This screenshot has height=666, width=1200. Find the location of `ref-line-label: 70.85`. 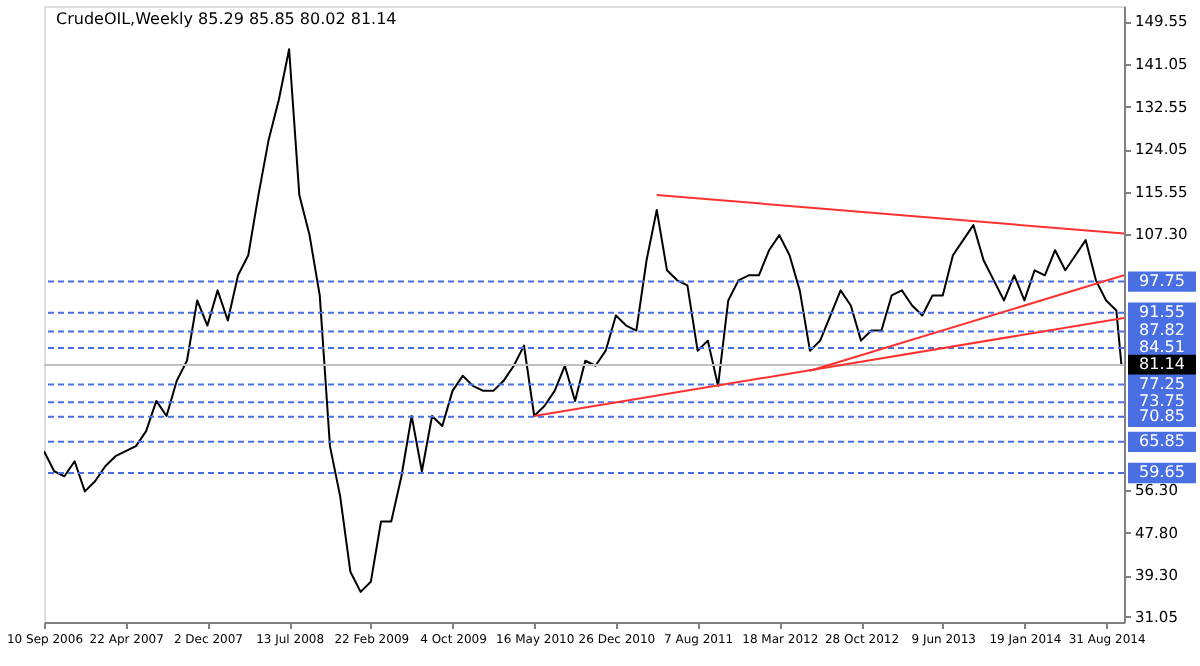

ref-line-label: 70.85 is located at coordinates (1162, 415).